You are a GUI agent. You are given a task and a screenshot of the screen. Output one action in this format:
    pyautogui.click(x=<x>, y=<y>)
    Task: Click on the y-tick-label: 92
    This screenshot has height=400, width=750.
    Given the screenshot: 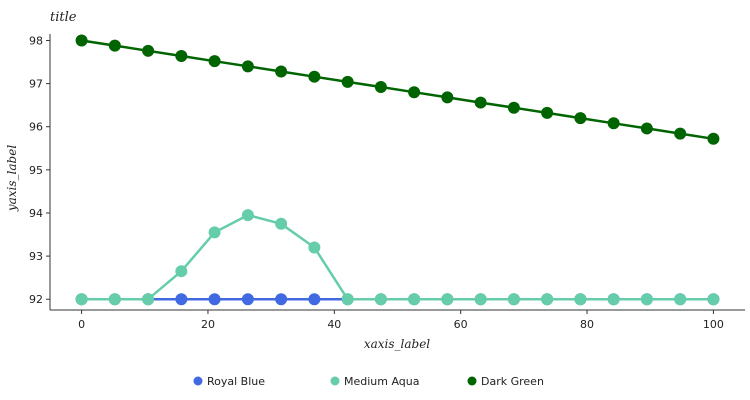 What is the action you would take?
    pyautogui.click(x=36, y=299)
    